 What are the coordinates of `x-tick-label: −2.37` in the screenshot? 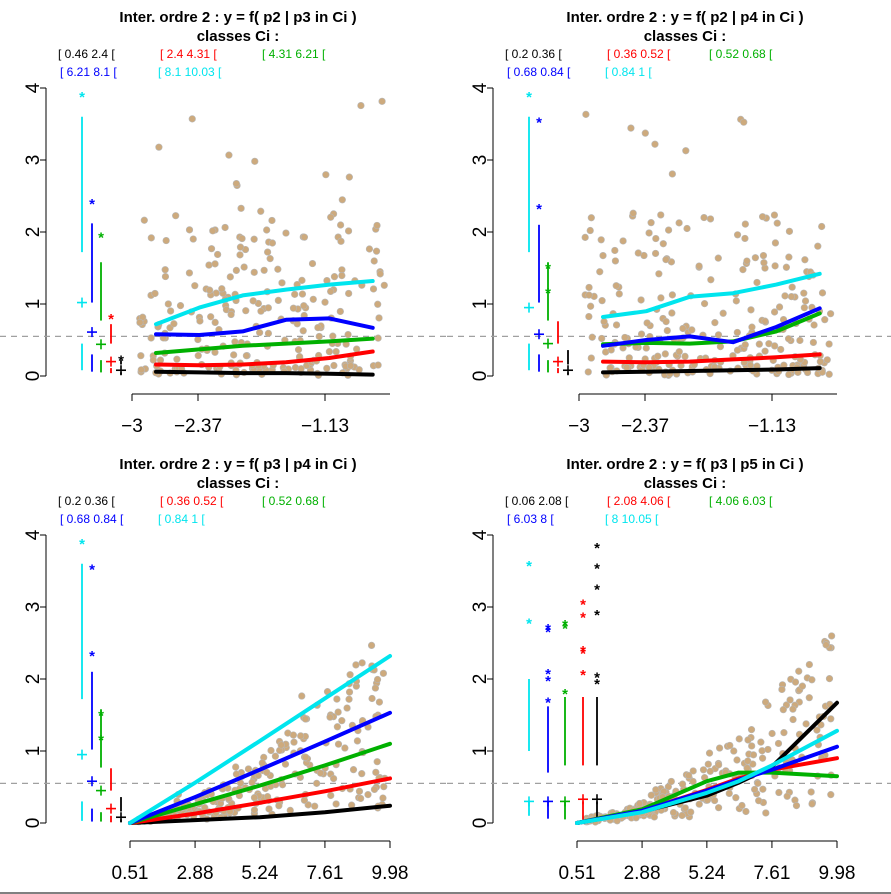 It's located at (645, 426).